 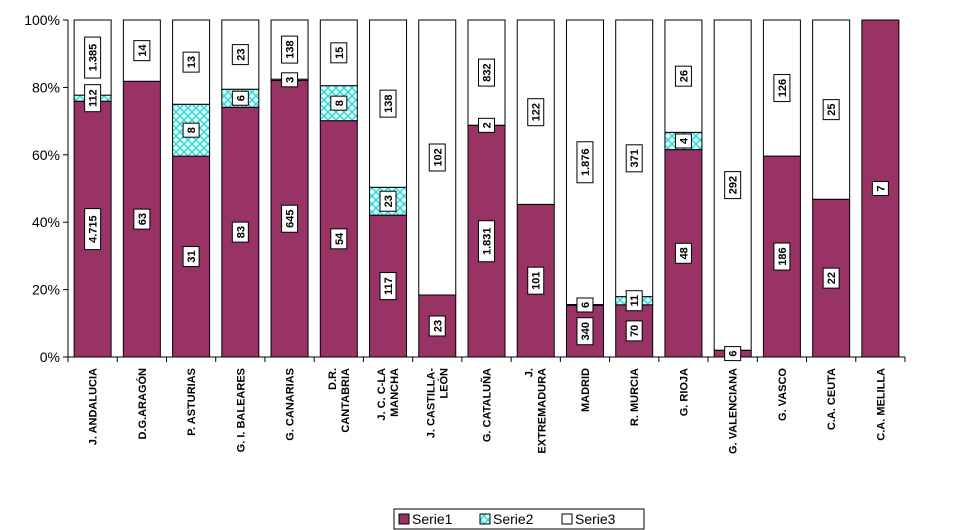 I want to click on y-tick-label: 80%, so click(x=46, y=87).